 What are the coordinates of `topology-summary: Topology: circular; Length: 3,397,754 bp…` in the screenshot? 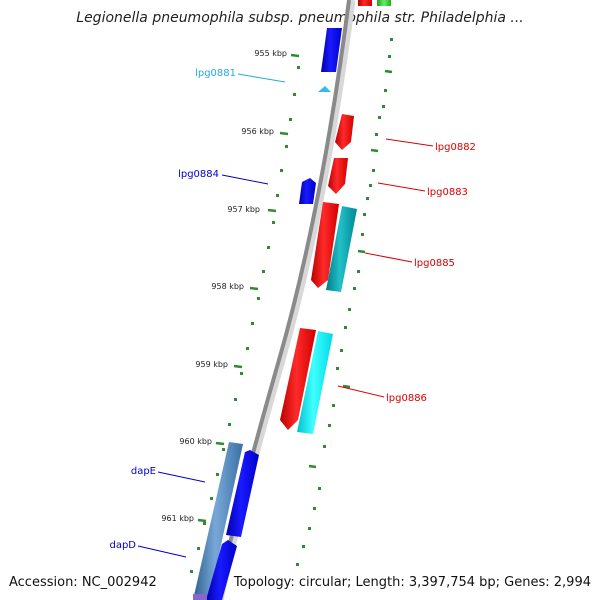 It's located at (412, 582).